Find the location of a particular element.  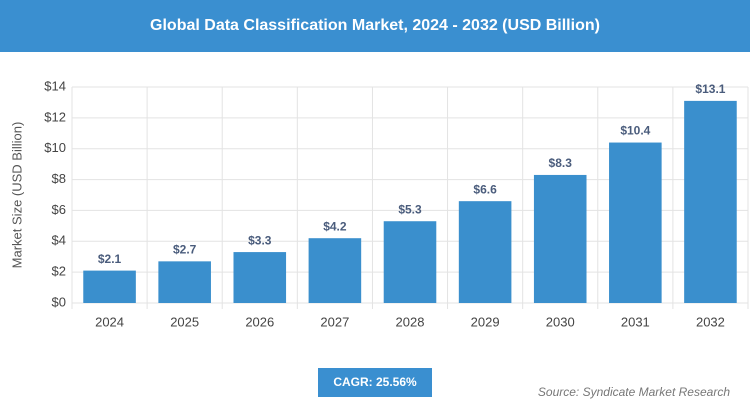

x-tick-label: 2032 is located at coordinates (710, 321).